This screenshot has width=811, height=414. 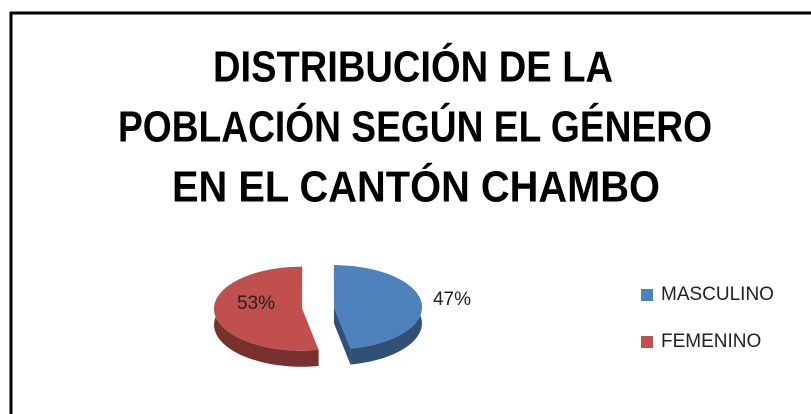 I want to click on data-label: 53%, so click(x=256, y=303).